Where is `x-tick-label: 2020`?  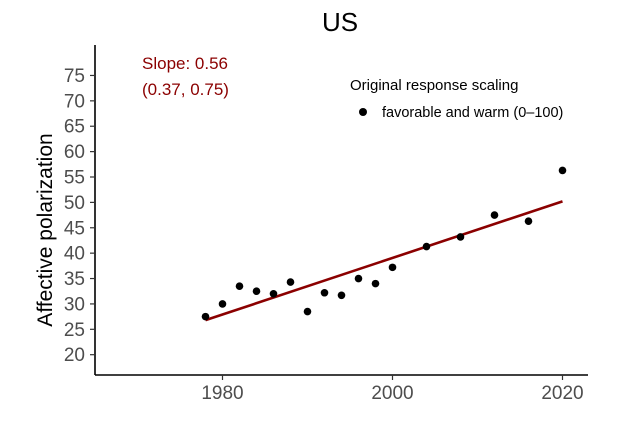
x-tick-label: 2020 is located at coordinates (562, 393).